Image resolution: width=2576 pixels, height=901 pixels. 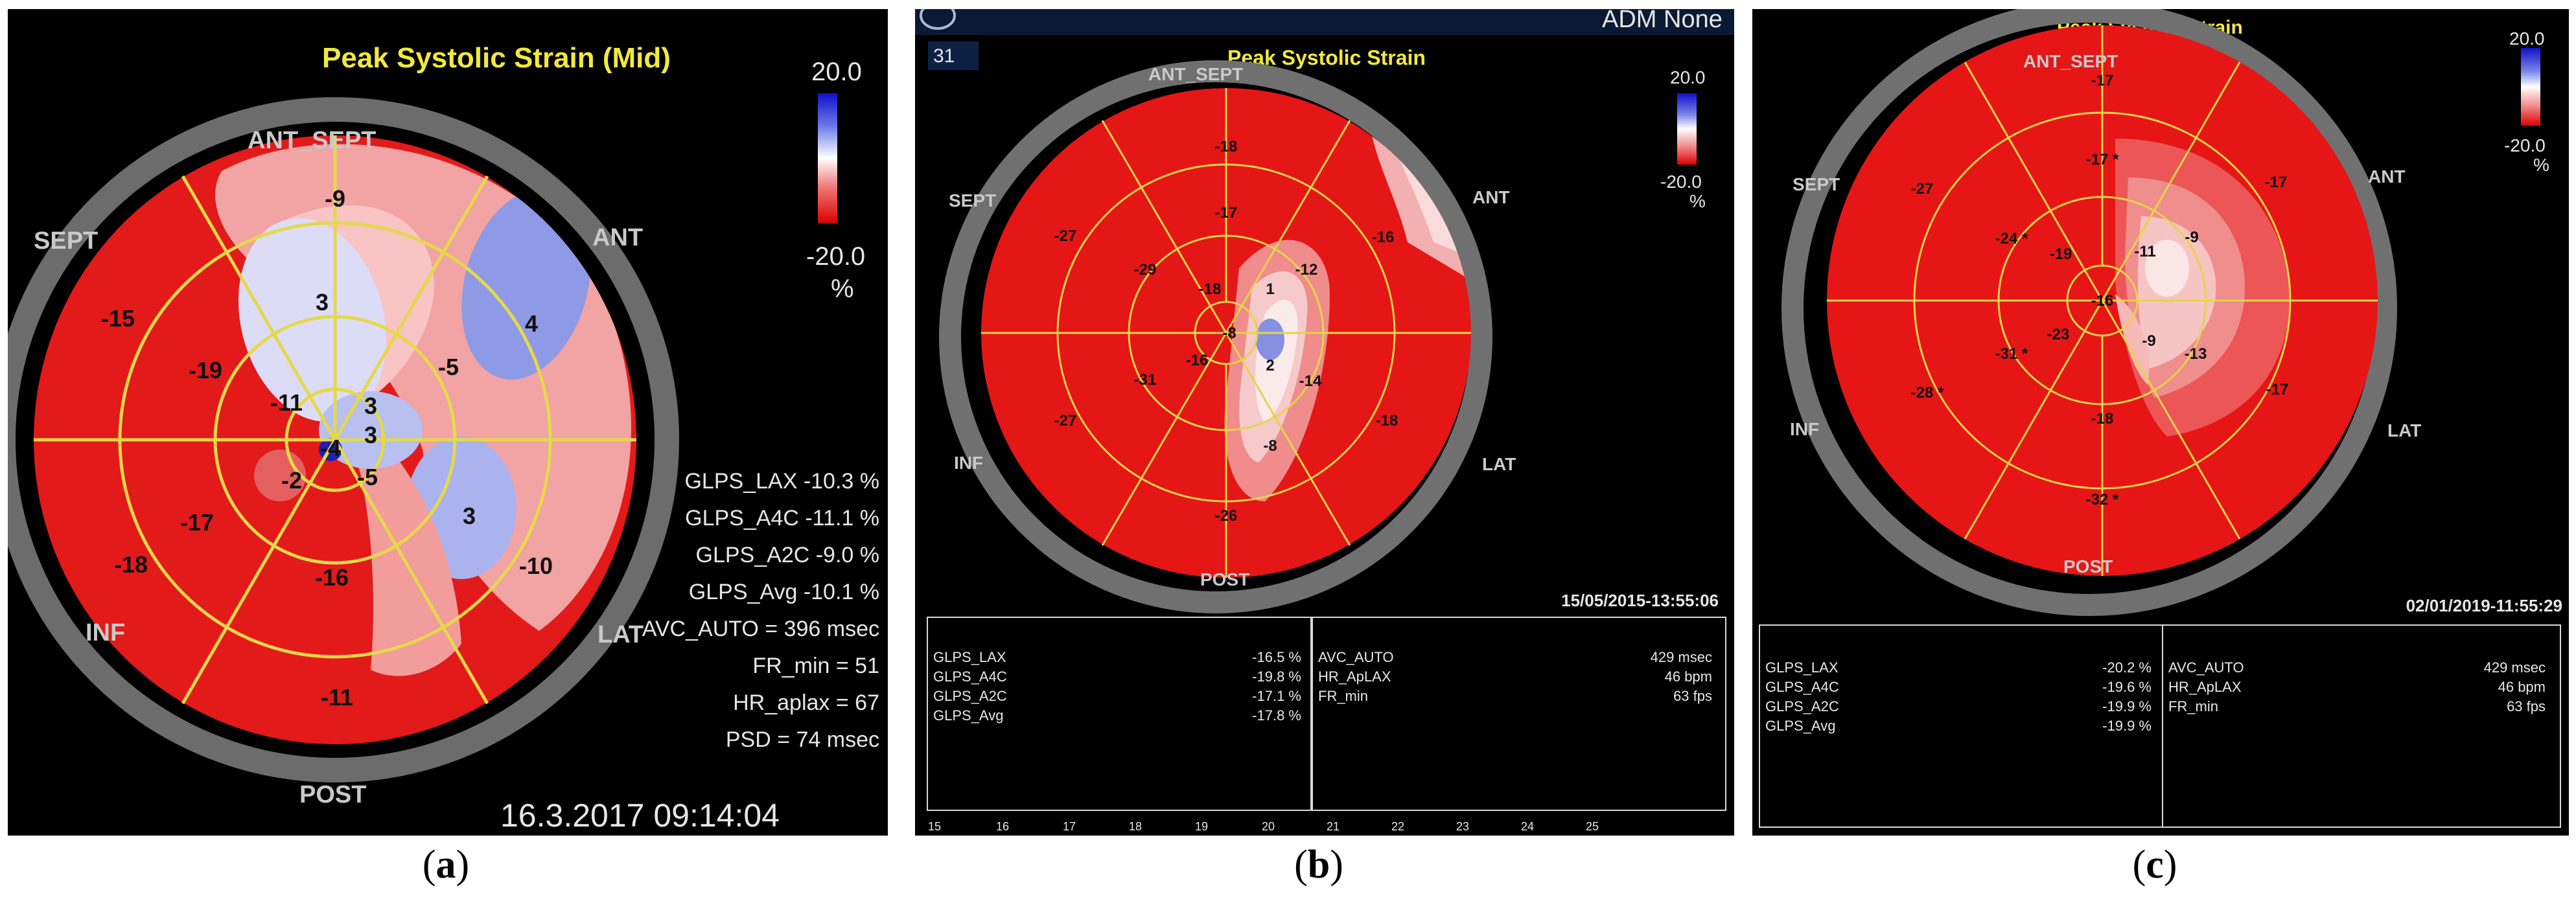 What do you see at coordinates (2196, 354) in the screenshot?
I see `segment-value: -13` at bounding box center [2196, 354].